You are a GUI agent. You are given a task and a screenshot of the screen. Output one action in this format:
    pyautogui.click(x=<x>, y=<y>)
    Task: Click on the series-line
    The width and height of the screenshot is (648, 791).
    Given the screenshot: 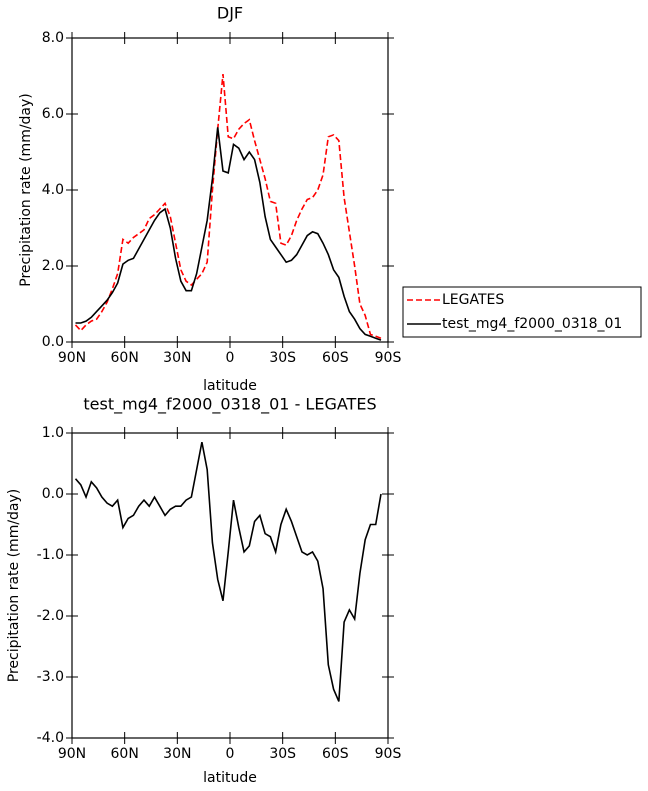 What is the action you would take?
    pyautogui.click(x=228, y=234)
    